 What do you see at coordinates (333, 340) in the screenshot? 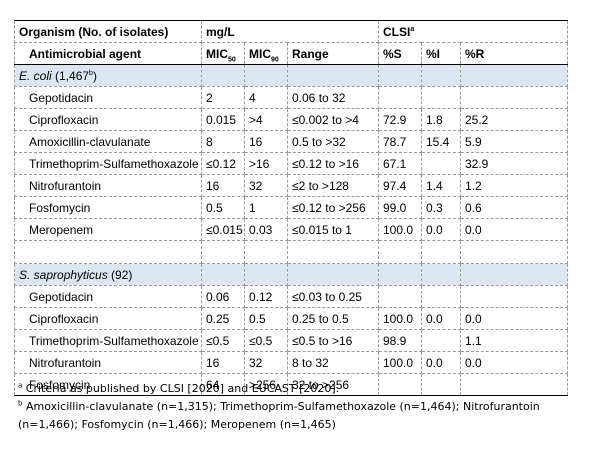
I see `range-cell: ≤0.5 to >16` at bounding box center [333, 340].